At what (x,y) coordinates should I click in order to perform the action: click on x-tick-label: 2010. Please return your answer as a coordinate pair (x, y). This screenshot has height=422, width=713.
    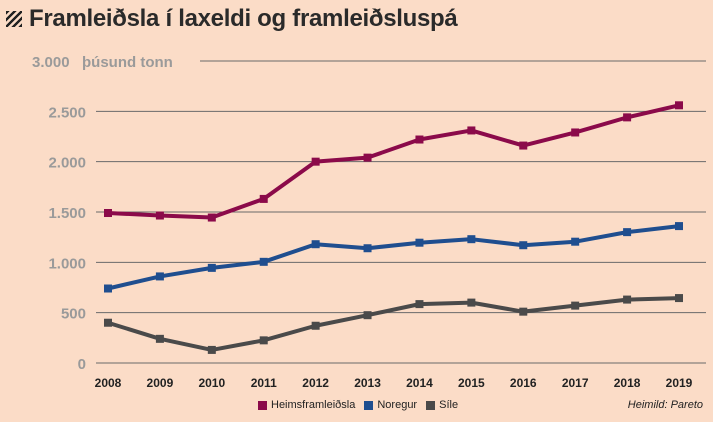
    Looking at the image, I should click on (211, 383).